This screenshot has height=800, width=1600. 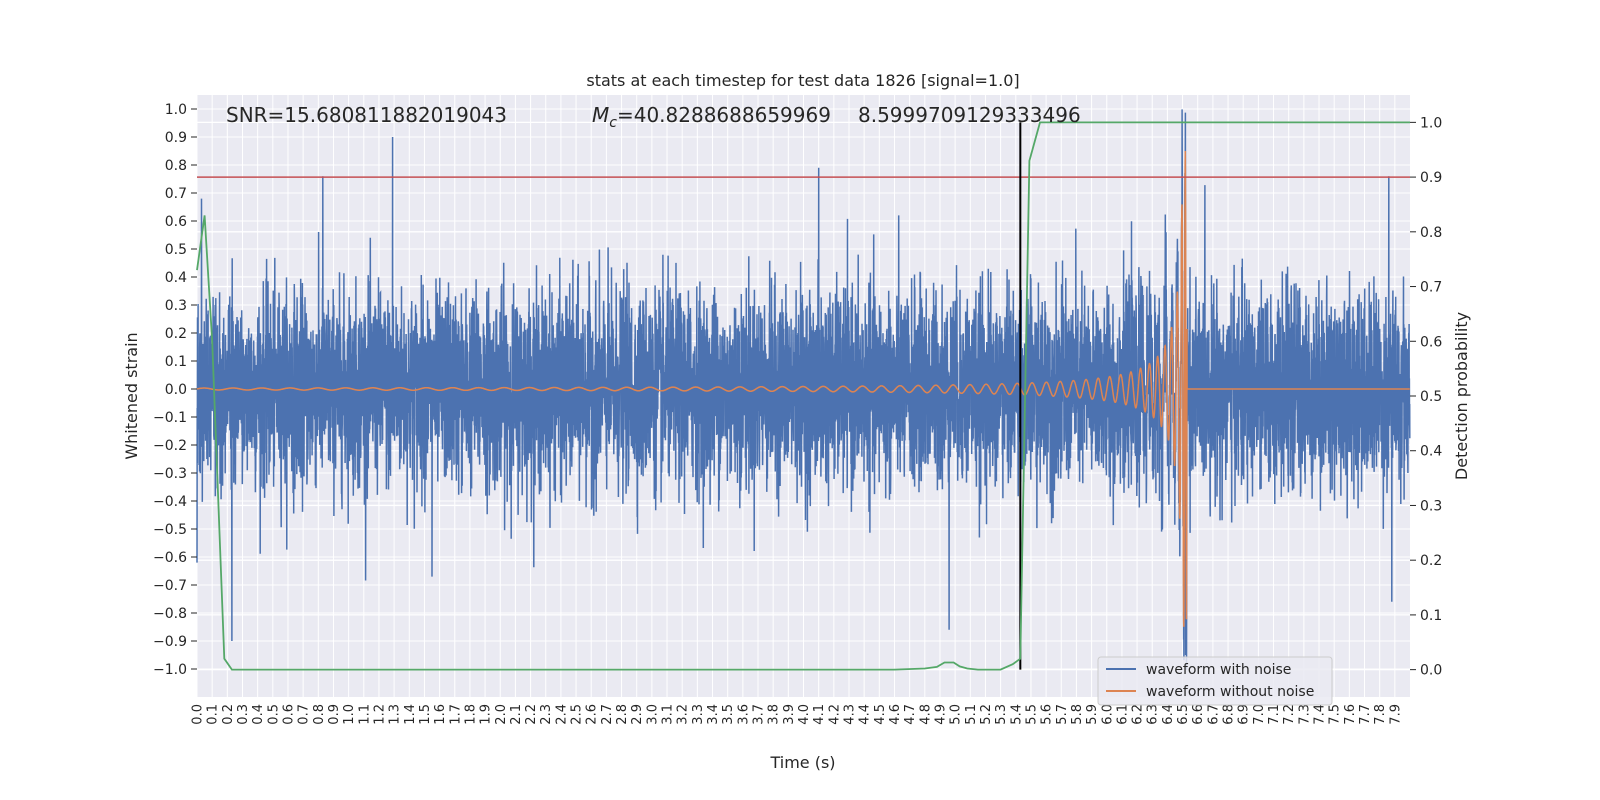 What do you see at coordinates (470, 714) in the screenshot?
I see `x-tick-label: 1.8` at bounding box center [470, 714].